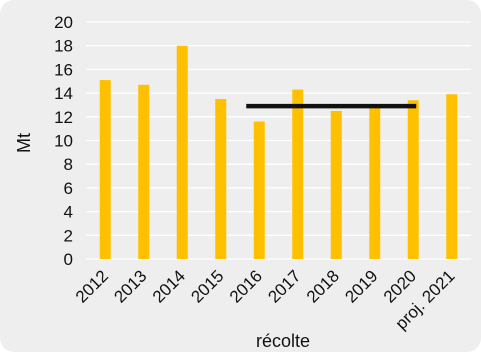 This screenshot has width=481, height=352. I want to click on y-tick-label: 14, so click(63, 93).